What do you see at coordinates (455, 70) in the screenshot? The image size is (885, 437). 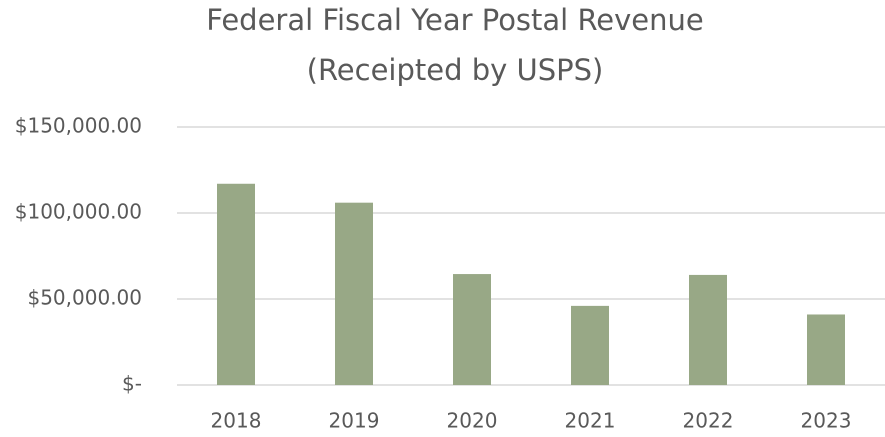 I see `chart-title: (Receipted by USPS)` at bounding box center [455, 70].